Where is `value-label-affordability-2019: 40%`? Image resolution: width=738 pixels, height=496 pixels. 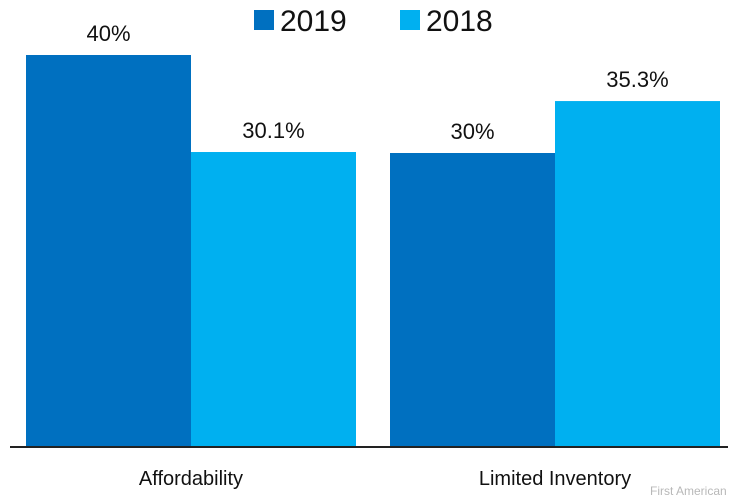 value-label-affordability-2019: 40% is located at coordinates (108, 33).